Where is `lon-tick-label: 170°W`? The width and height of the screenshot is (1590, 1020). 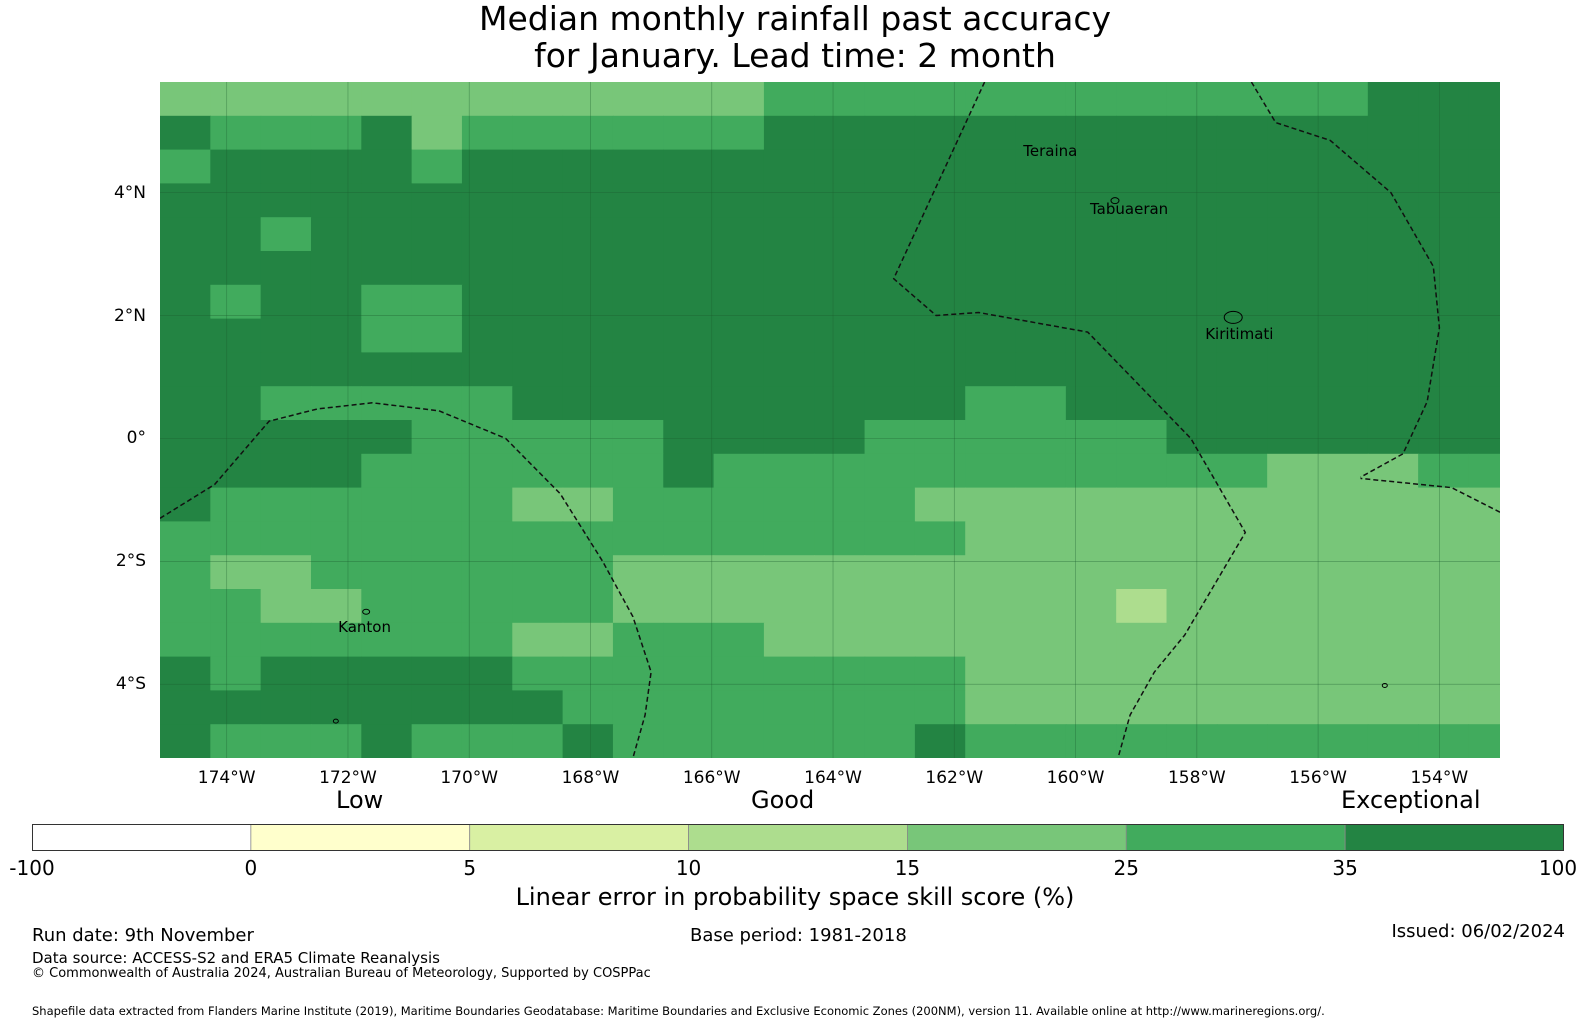
lon-tick-label: 170°W is located at coordinates (469, 778).